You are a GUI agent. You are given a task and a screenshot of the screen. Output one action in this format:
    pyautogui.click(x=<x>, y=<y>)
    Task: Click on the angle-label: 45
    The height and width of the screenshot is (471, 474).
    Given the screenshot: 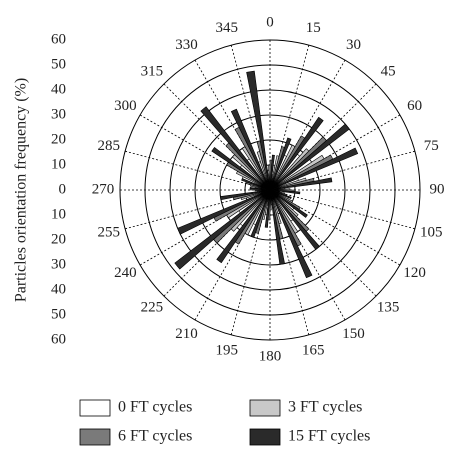 What is the action you would take?
    pyautogui.click(x=388, y=71)
    